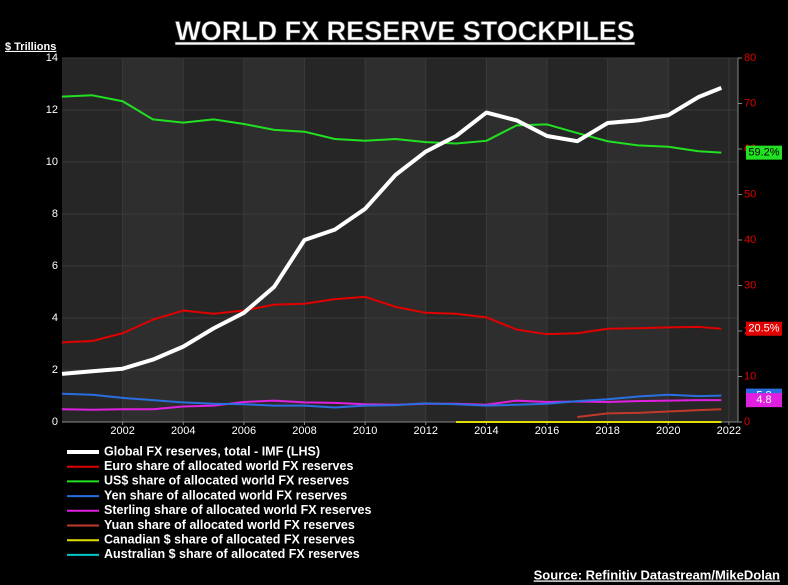  What do you see at coordinates (750, 58) in the screenshot?
I see `y2-tick-label: 80` at bounding box center [750, 58].